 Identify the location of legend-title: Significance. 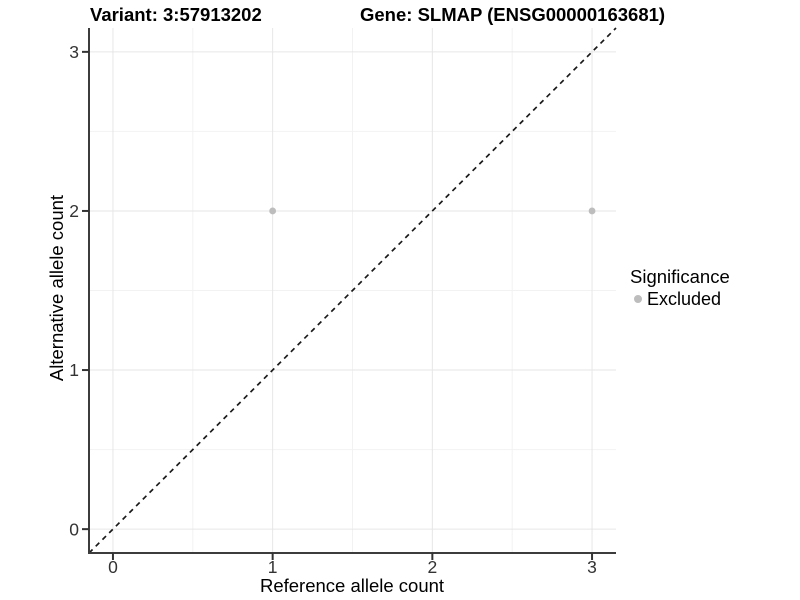
(680, 276).